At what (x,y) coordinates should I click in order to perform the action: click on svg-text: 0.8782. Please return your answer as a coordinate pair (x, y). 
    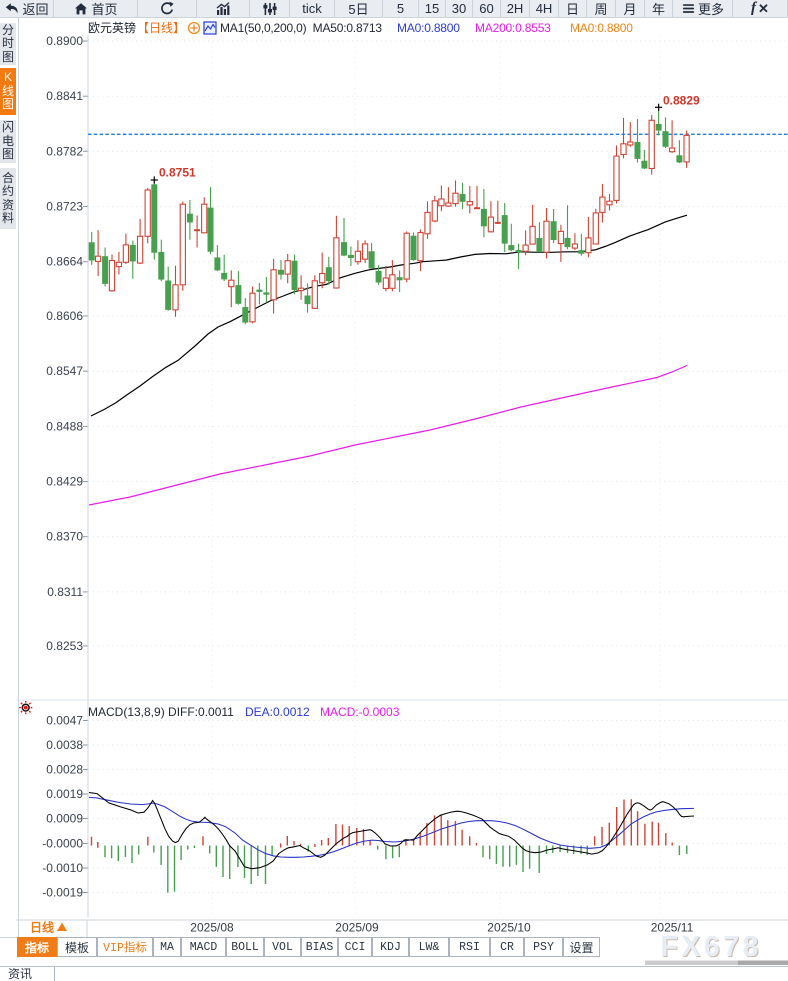
    Looking at the image, I should click on (64, 151).